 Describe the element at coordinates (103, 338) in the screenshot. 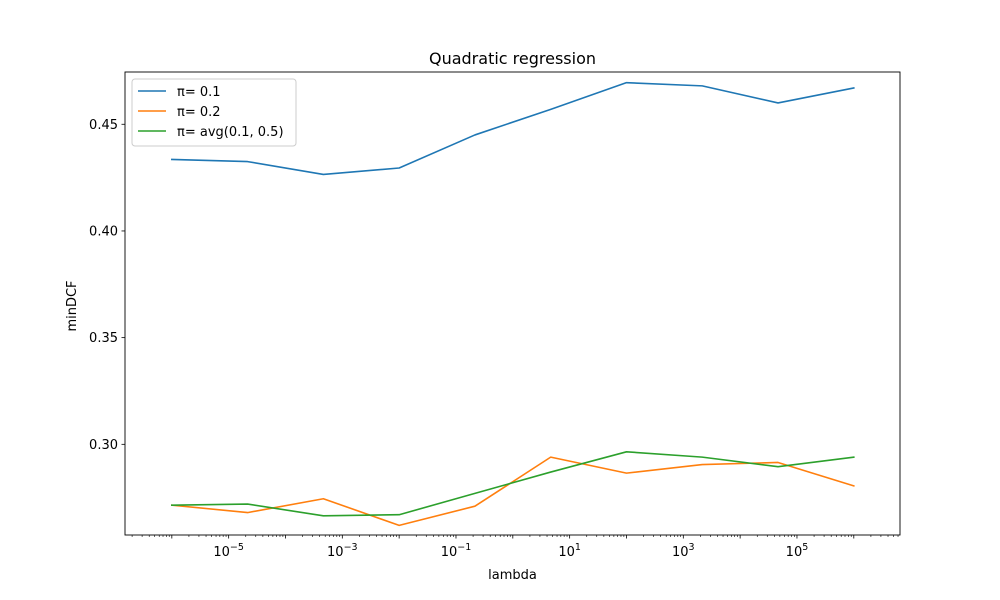

I see `y-tick-label: 0.35` at that location.